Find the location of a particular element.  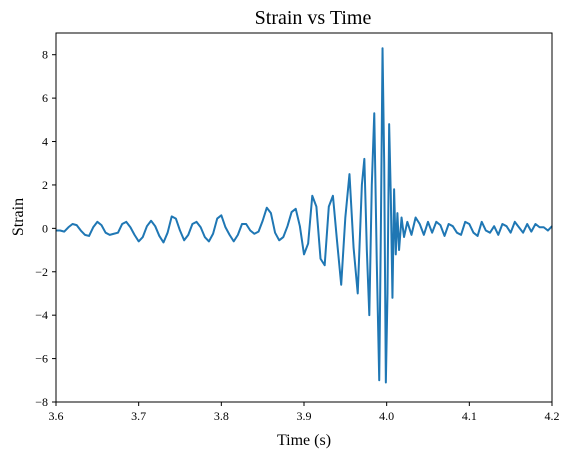

x-tick-label: 4.0 is located at coordinates (386, 416).